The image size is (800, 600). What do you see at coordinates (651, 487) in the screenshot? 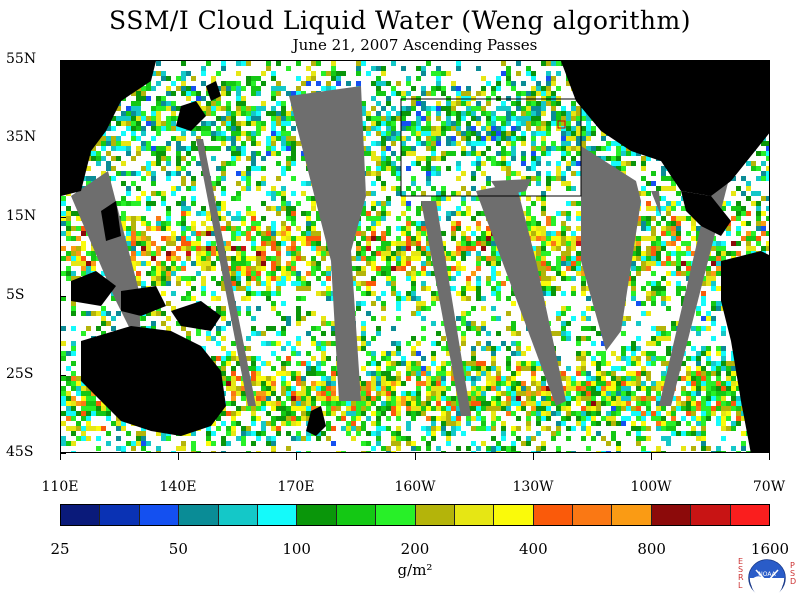
I see `lon-label: 100W` at bounding box center [651, 487].